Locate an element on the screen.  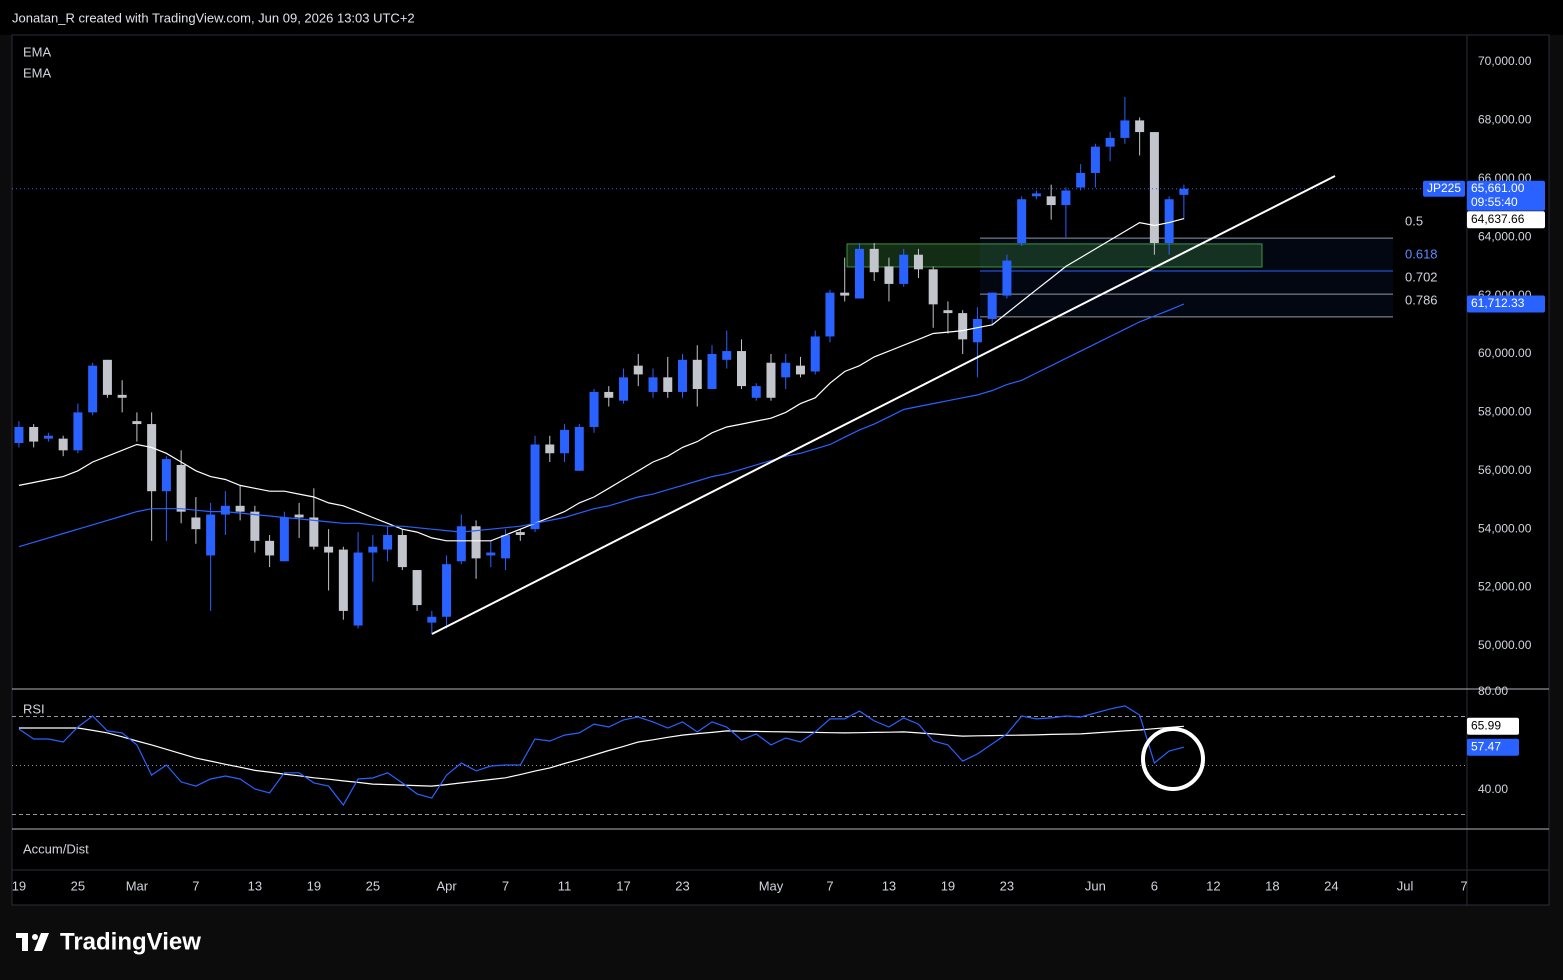
fib-label: 0.618 is located at coordinates (1421, 253).